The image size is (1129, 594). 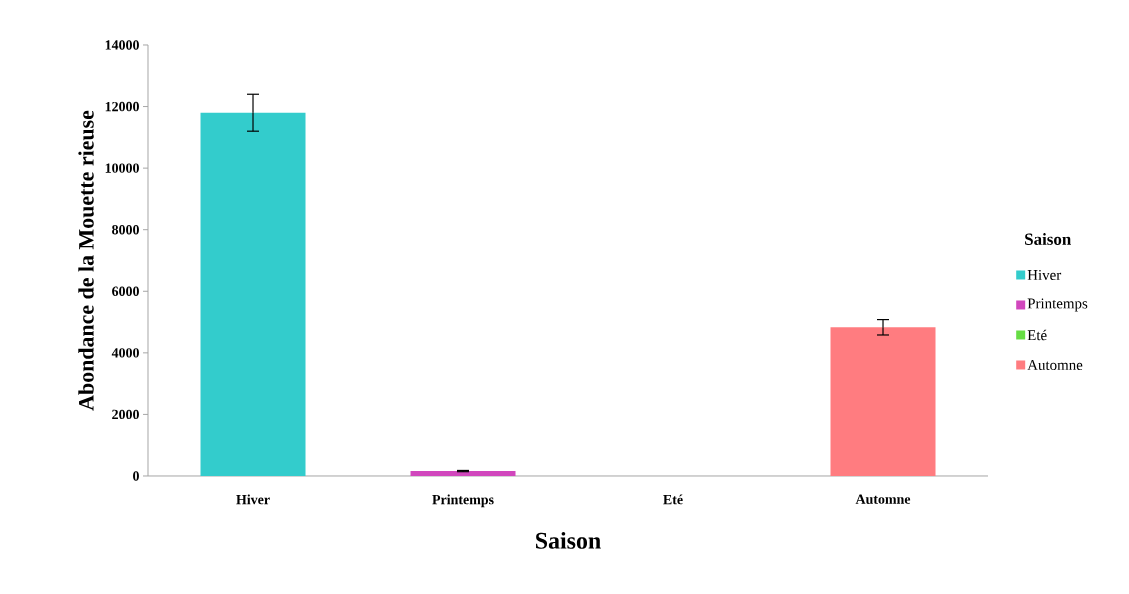 What do you see at coordinates (122, 45) in the screenshot?
I see `y-tick-label: 14000` at bounding box center [122, 45].